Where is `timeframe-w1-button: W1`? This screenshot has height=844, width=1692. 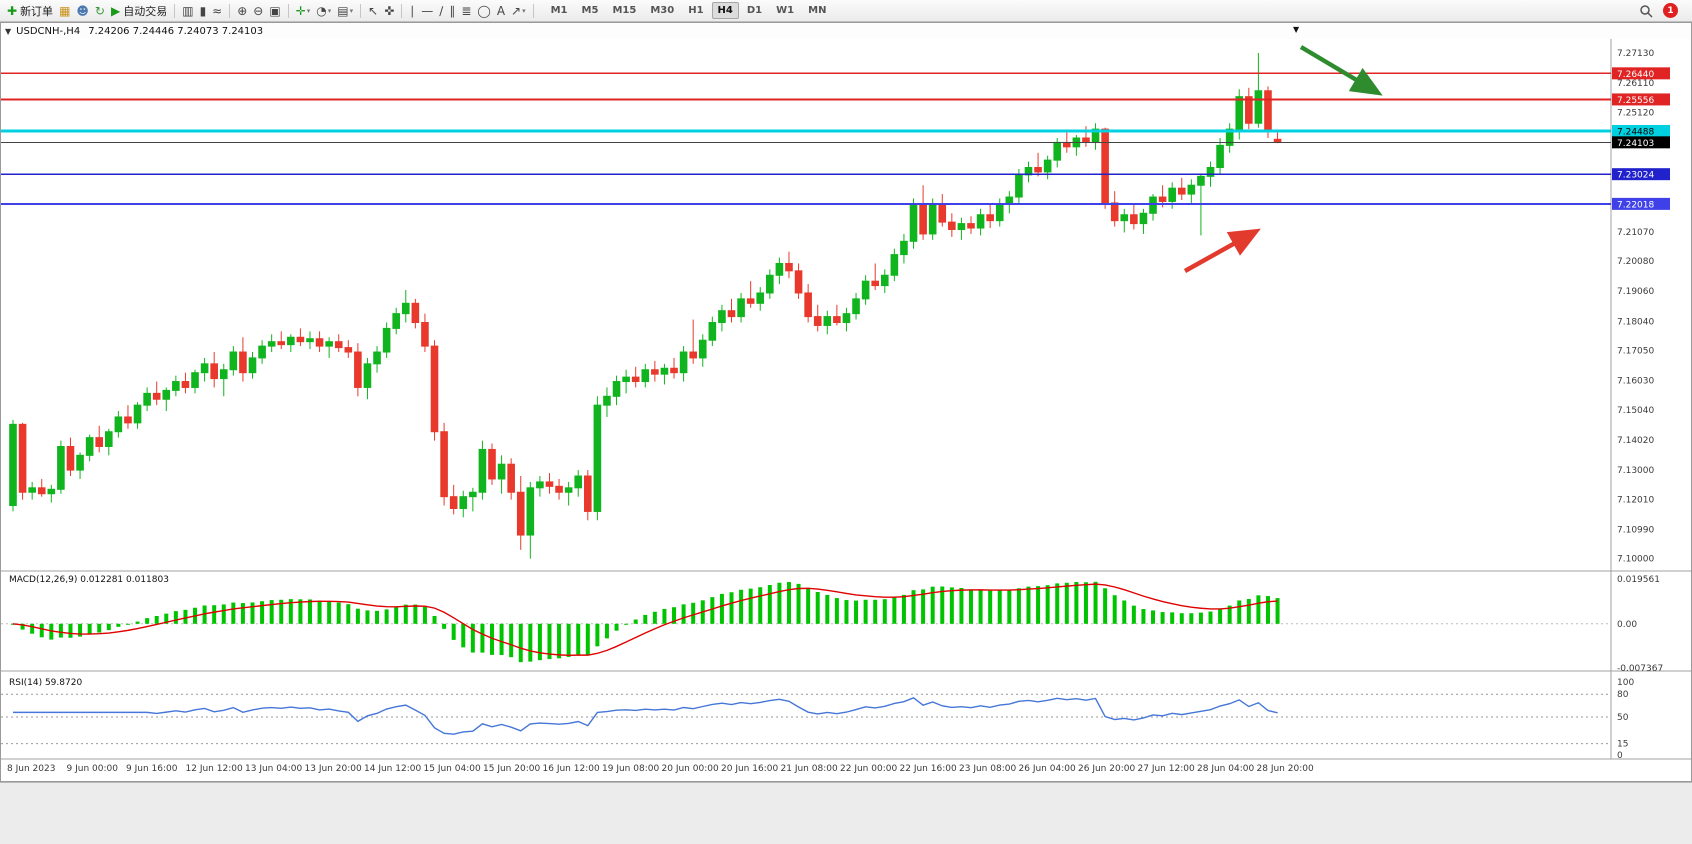 timeframe-w1-button: W1 is located at coordinates (785, 10).